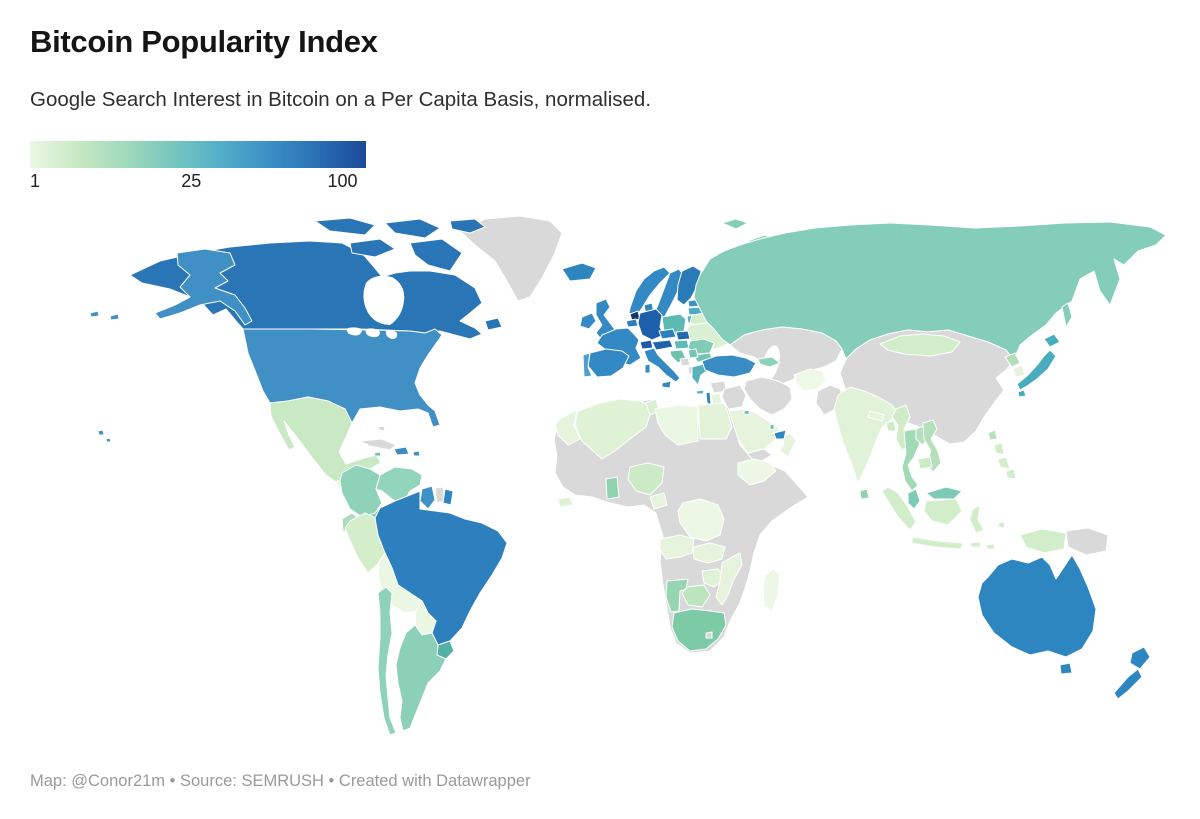 The height and width of the screenshot is (819, 1200). I want to click on country-italy, so click(662, 365).